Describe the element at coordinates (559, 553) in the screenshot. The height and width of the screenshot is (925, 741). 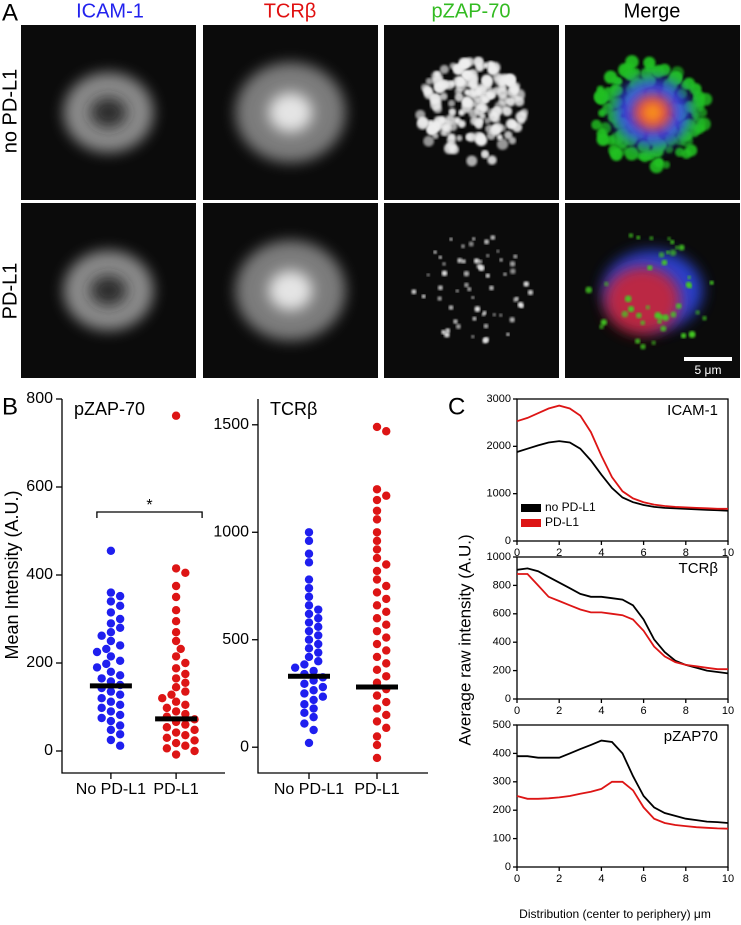
I see `x-tick-label: 2` at that location.